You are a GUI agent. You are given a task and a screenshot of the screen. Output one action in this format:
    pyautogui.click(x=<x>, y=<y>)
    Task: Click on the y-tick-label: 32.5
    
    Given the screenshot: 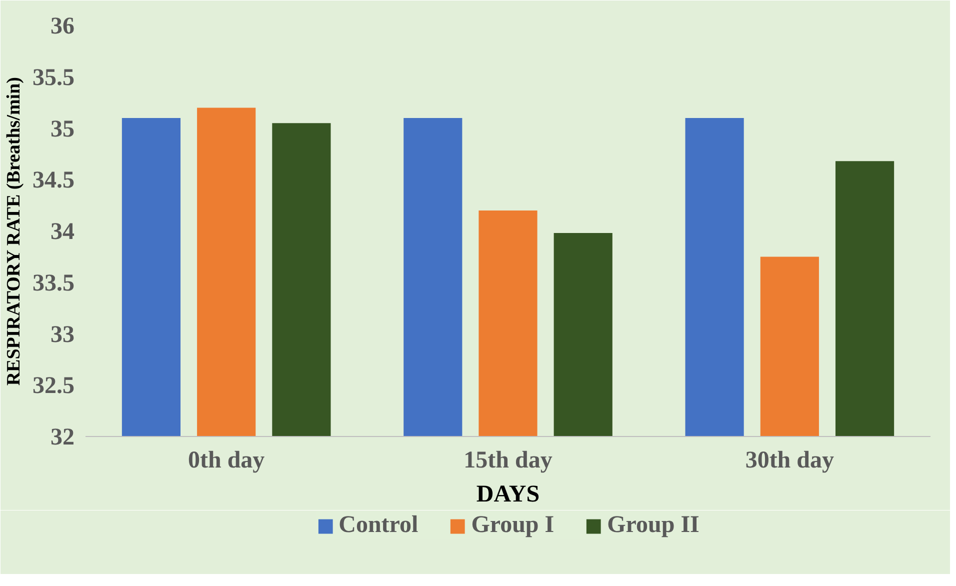 What is the action you would take?
    pyautogui.click(x=53, y=386)
    